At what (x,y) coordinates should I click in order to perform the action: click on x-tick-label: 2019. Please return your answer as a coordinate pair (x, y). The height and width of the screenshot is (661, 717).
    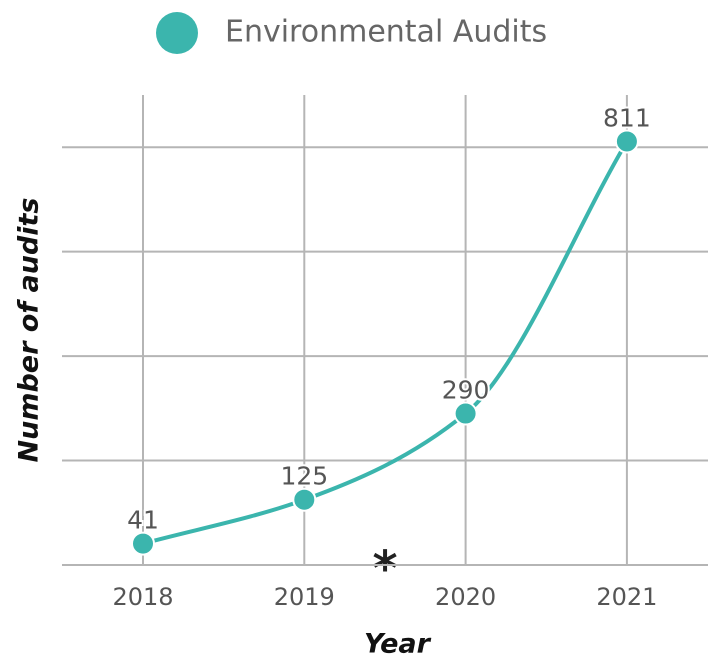
    Looking at the image, I should click on (304, 597).